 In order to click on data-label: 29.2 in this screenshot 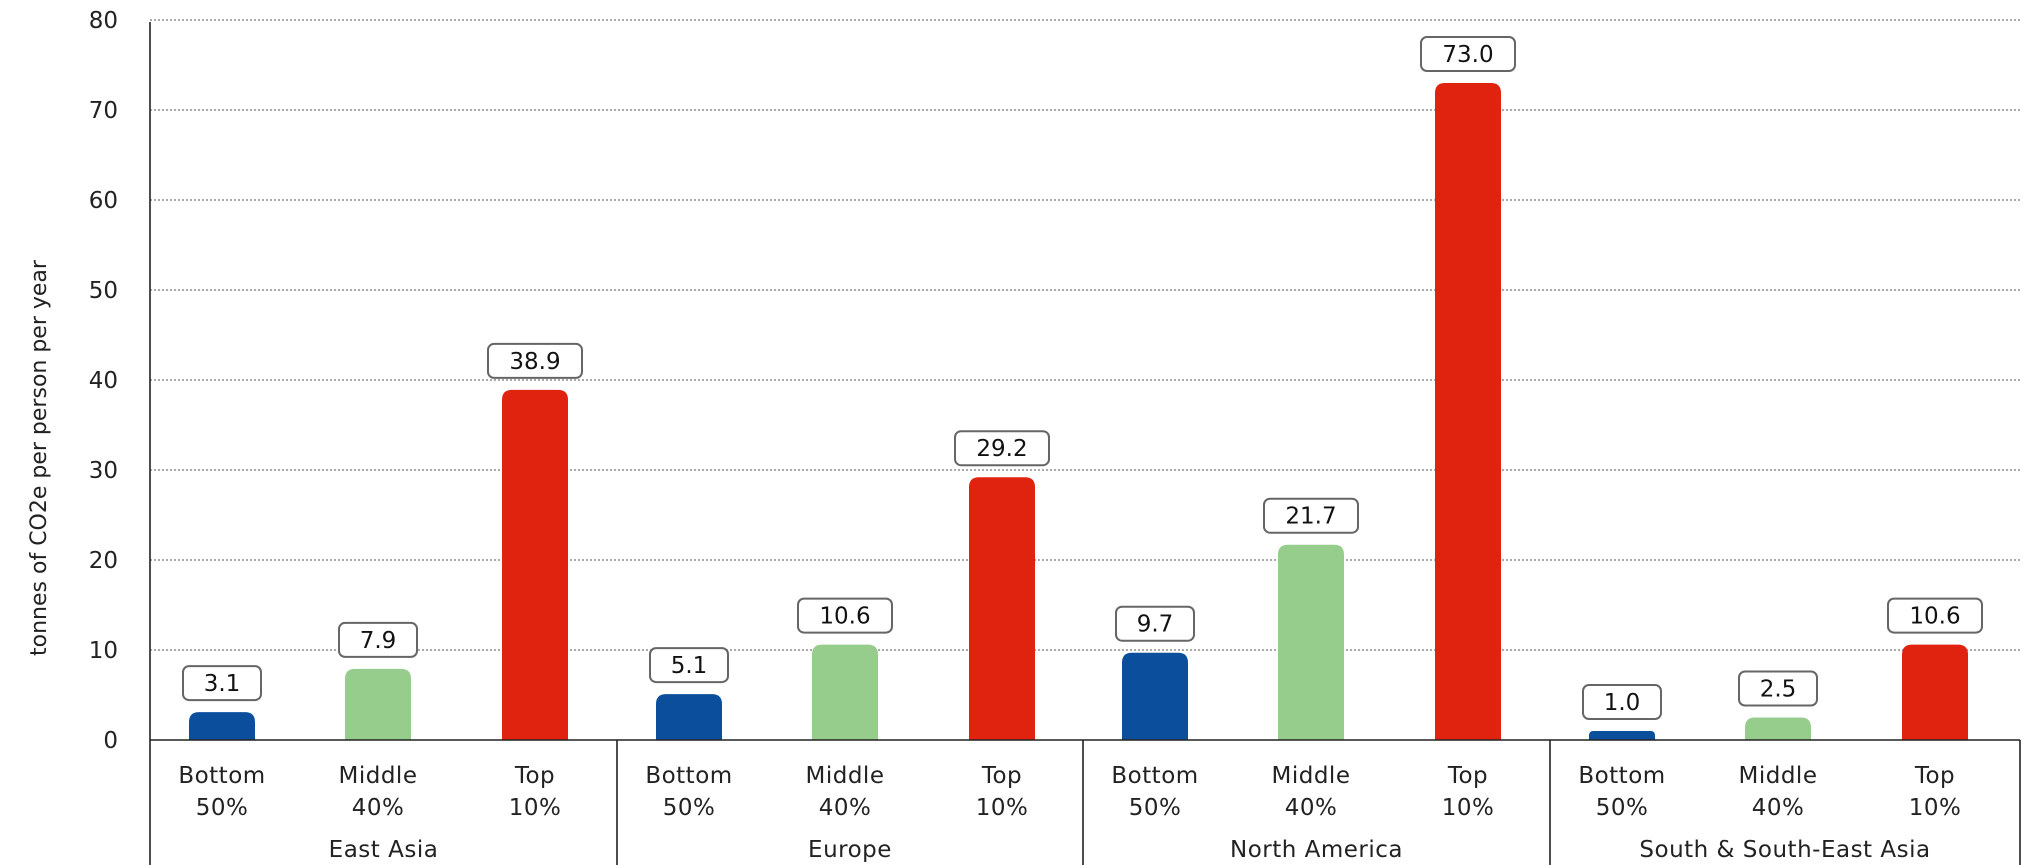, I will do `click(1002, 448)`.